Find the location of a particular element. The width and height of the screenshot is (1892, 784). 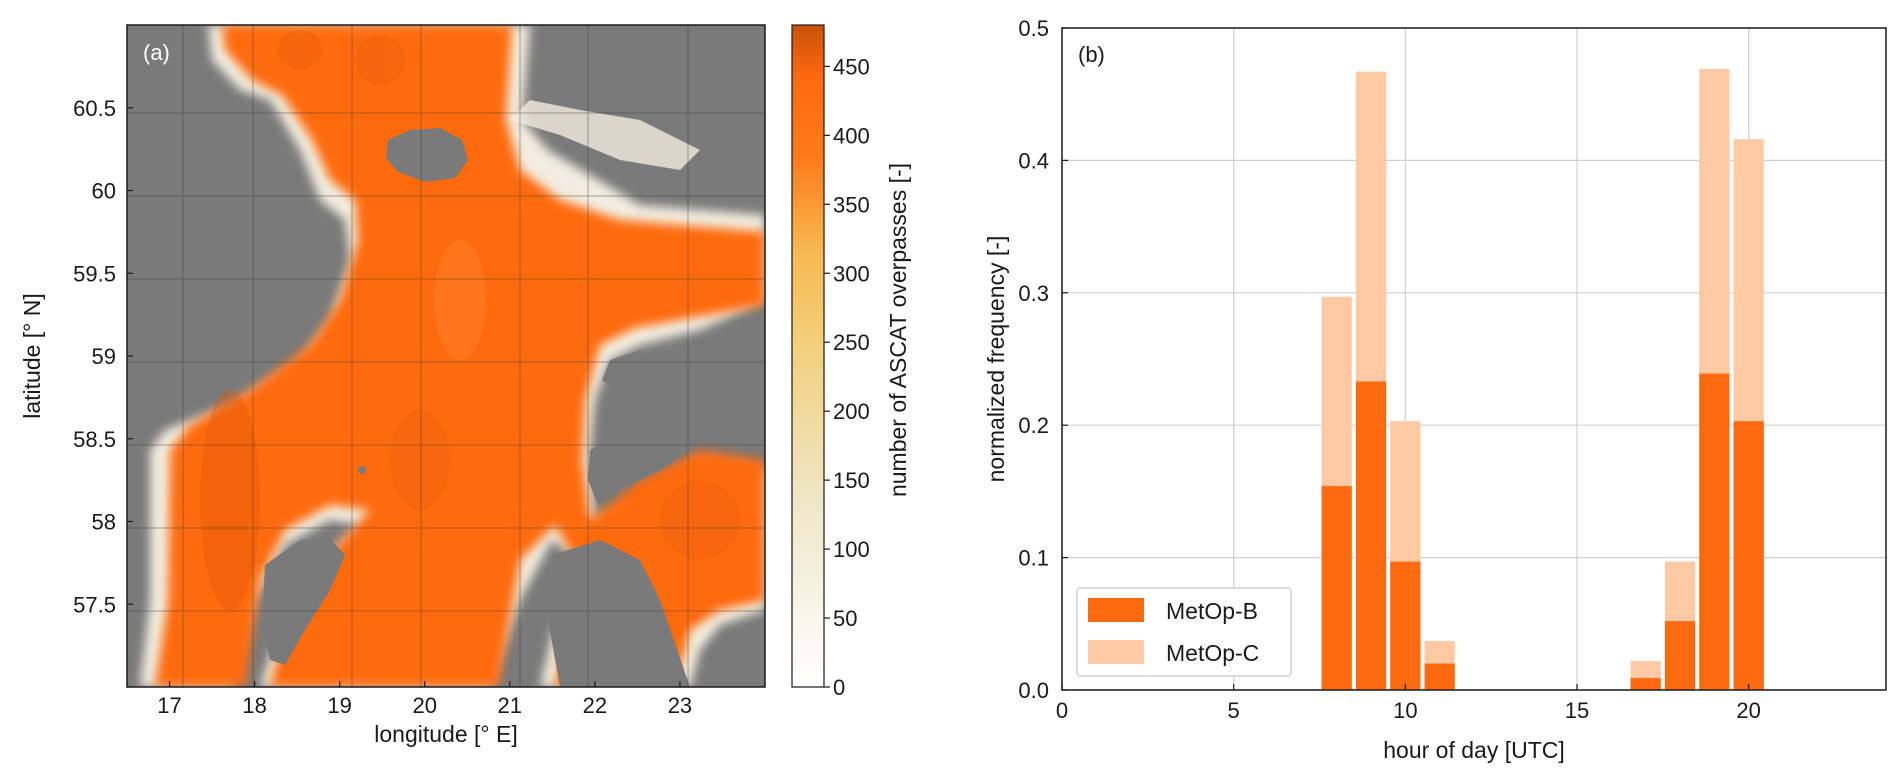

map-y-tick-label: 59 is located at coordinates (104, 356).